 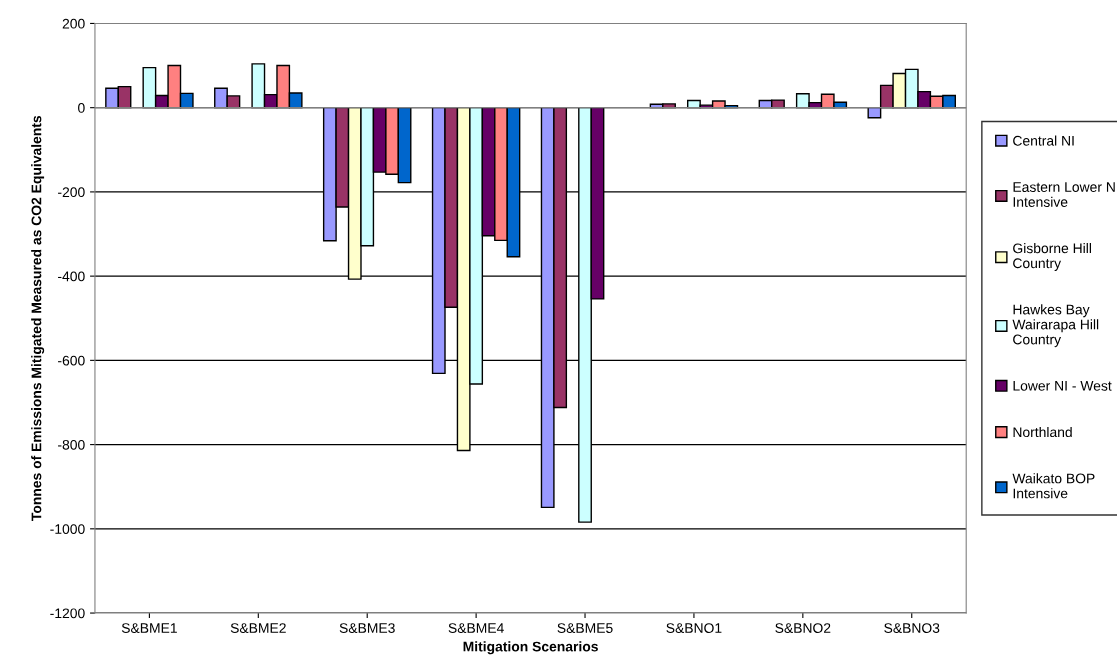 I want to click on x-tick-label: S&BME3, so click(x=367, y=628).